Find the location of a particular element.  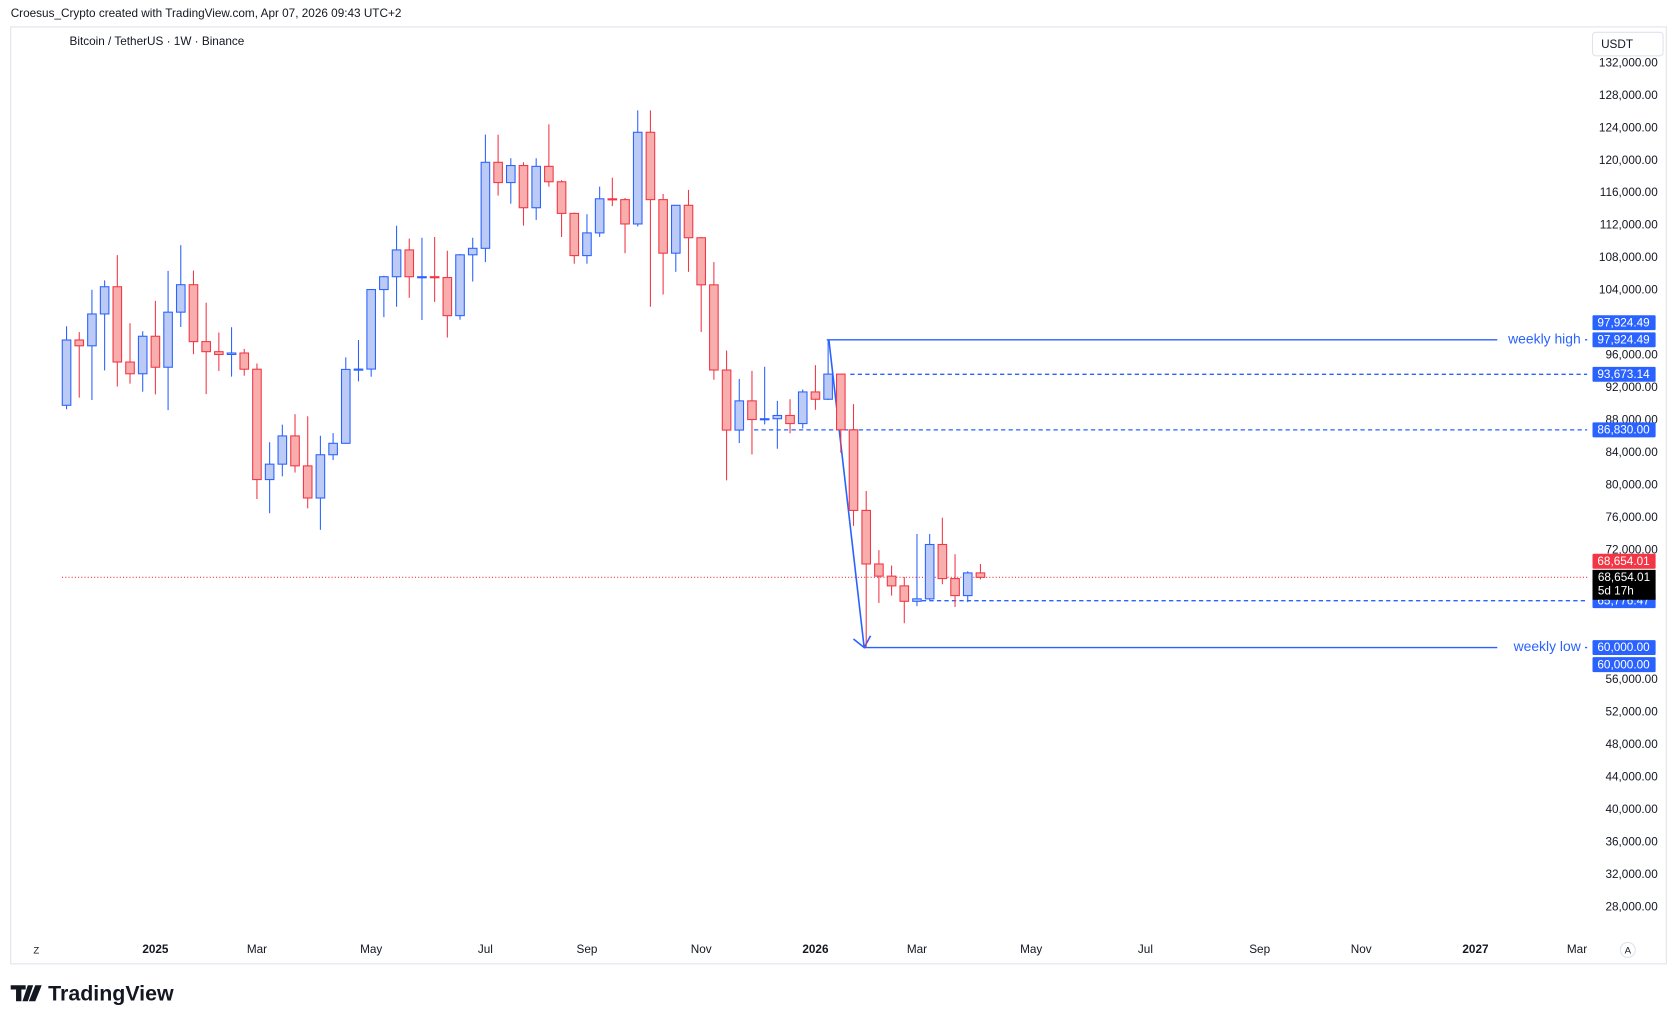

y-tick-label: 76,000.00 is located at coordinates (1631, 517).